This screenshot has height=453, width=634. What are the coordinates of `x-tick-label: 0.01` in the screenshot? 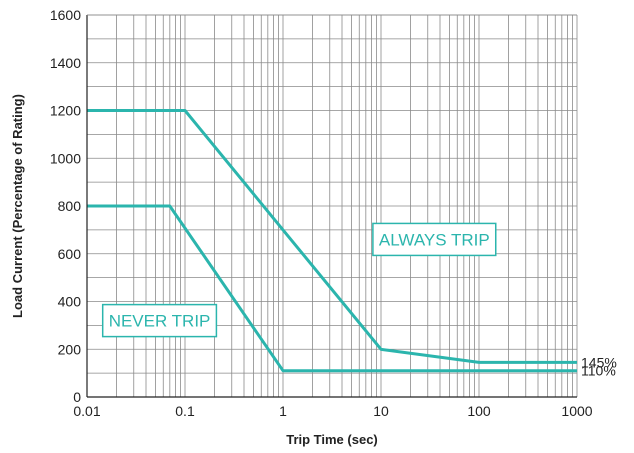 It's located at (86, 411).